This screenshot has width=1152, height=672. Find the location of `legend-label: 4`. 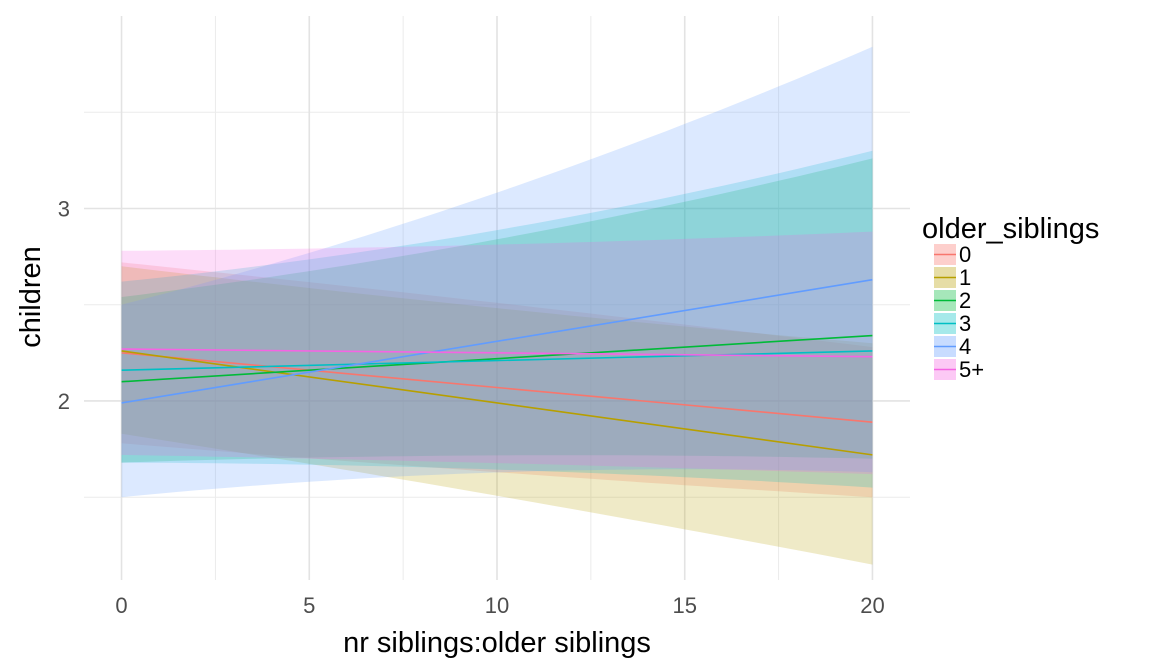

legend-label: 4 is located at coordinates (965, 346).